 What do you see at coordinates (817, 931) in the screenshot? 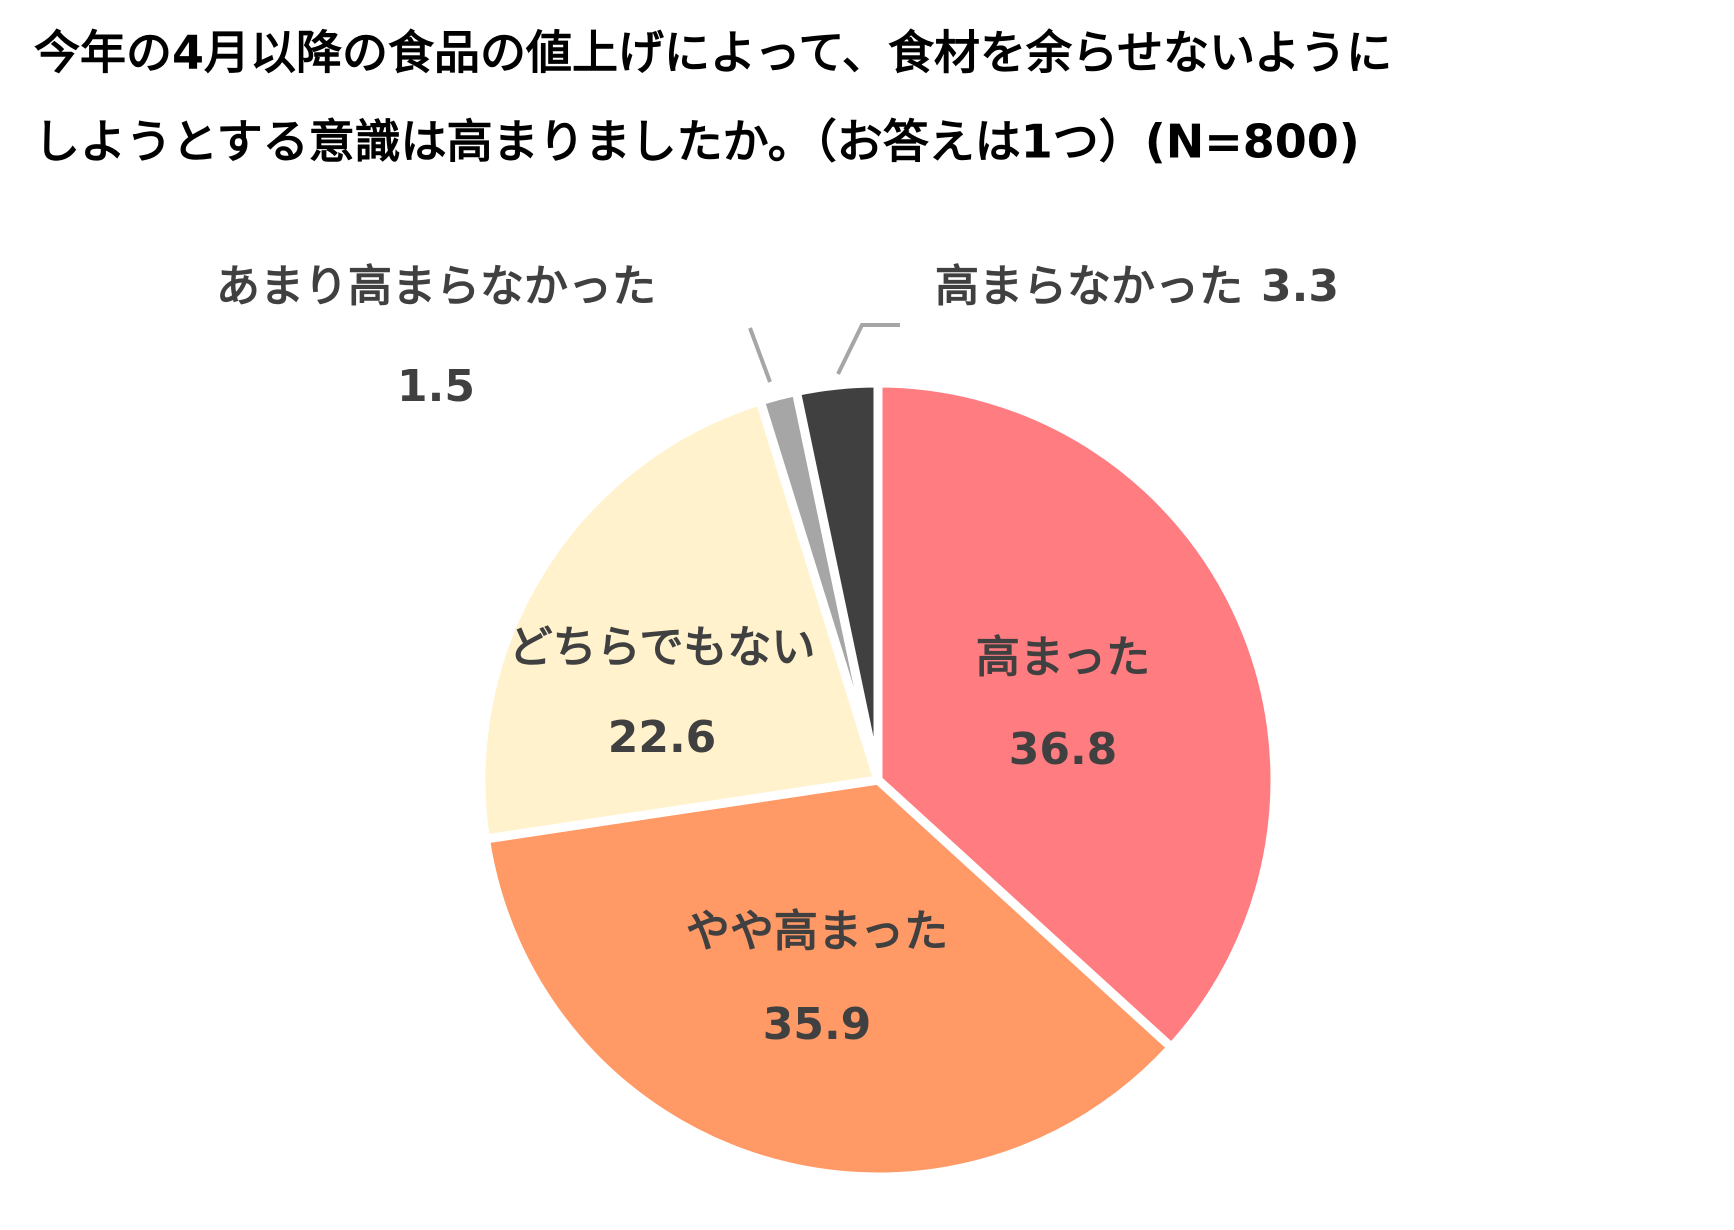
I see `category-label: やや高まった` at bounding box center [817, 931].